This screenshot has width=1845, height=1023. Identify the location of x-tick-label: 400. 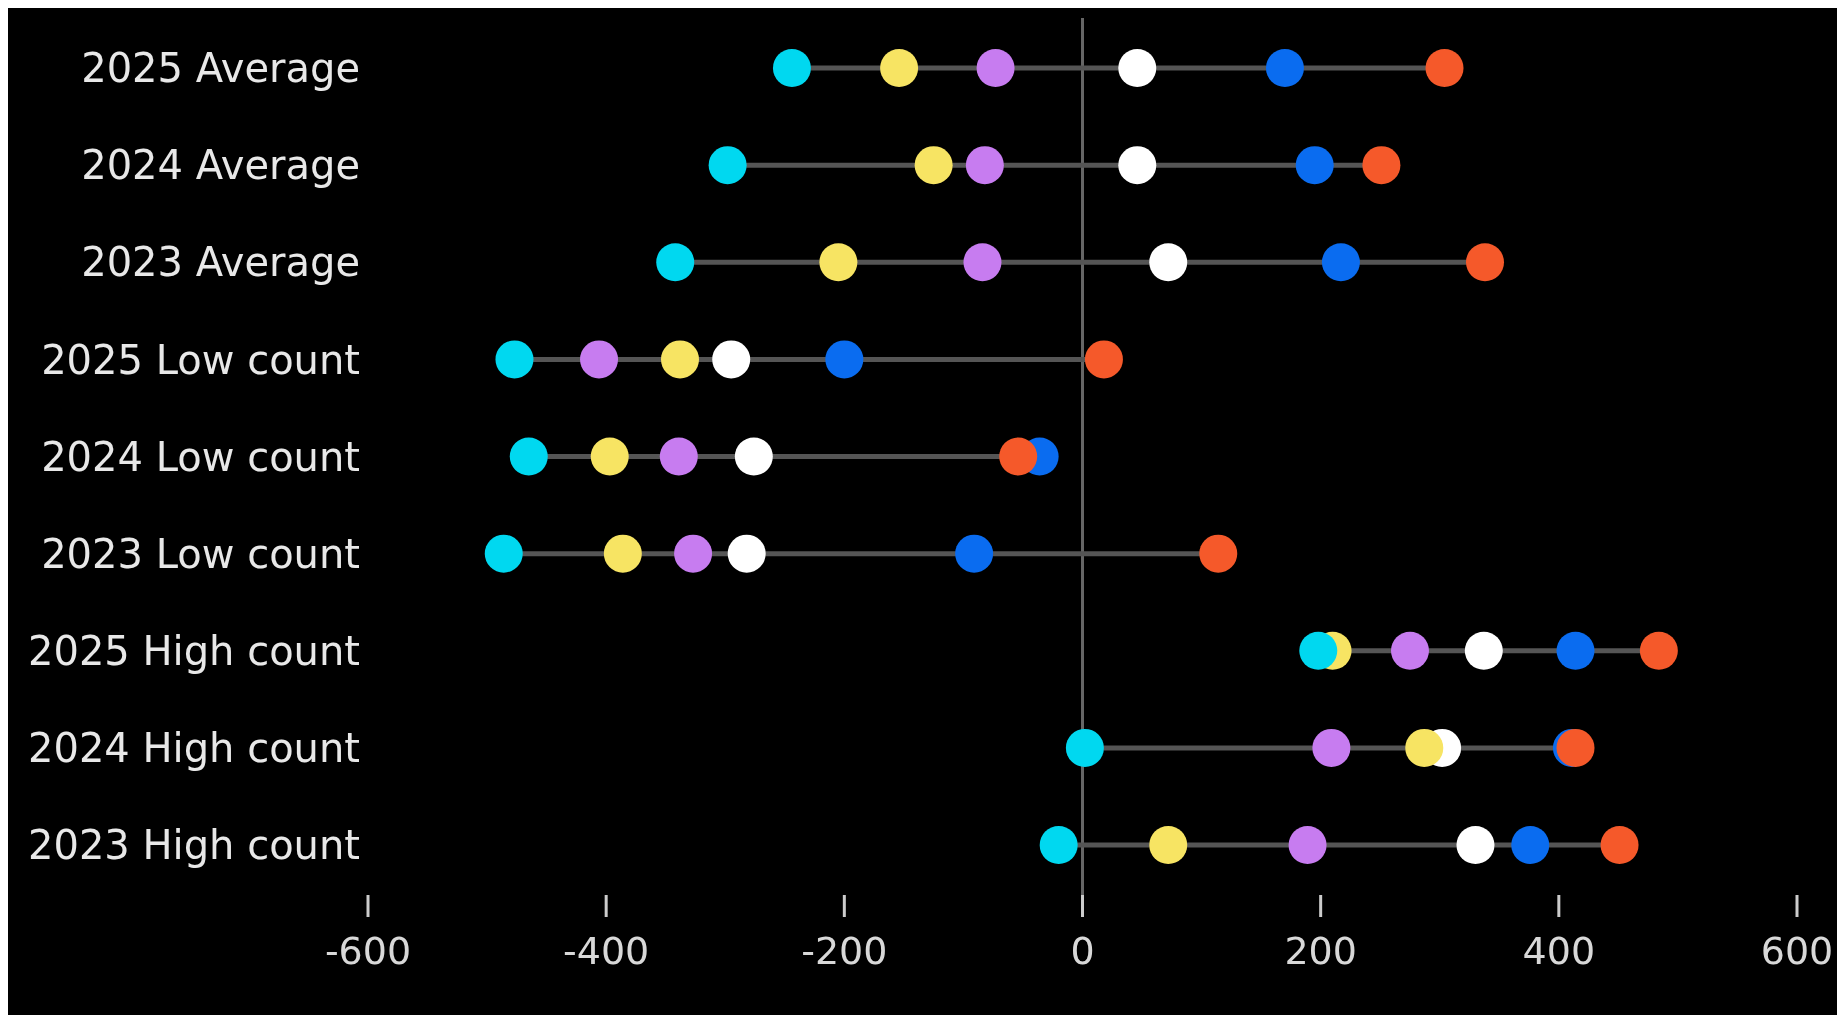
(1559, 950).